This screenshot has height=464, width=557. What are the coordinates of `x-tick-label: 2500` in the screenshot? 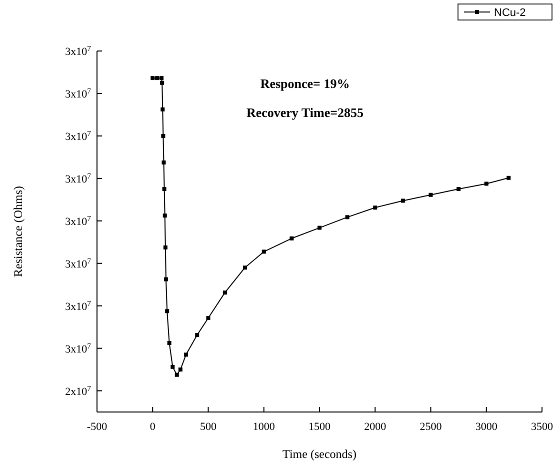 It's located at (431, 427).